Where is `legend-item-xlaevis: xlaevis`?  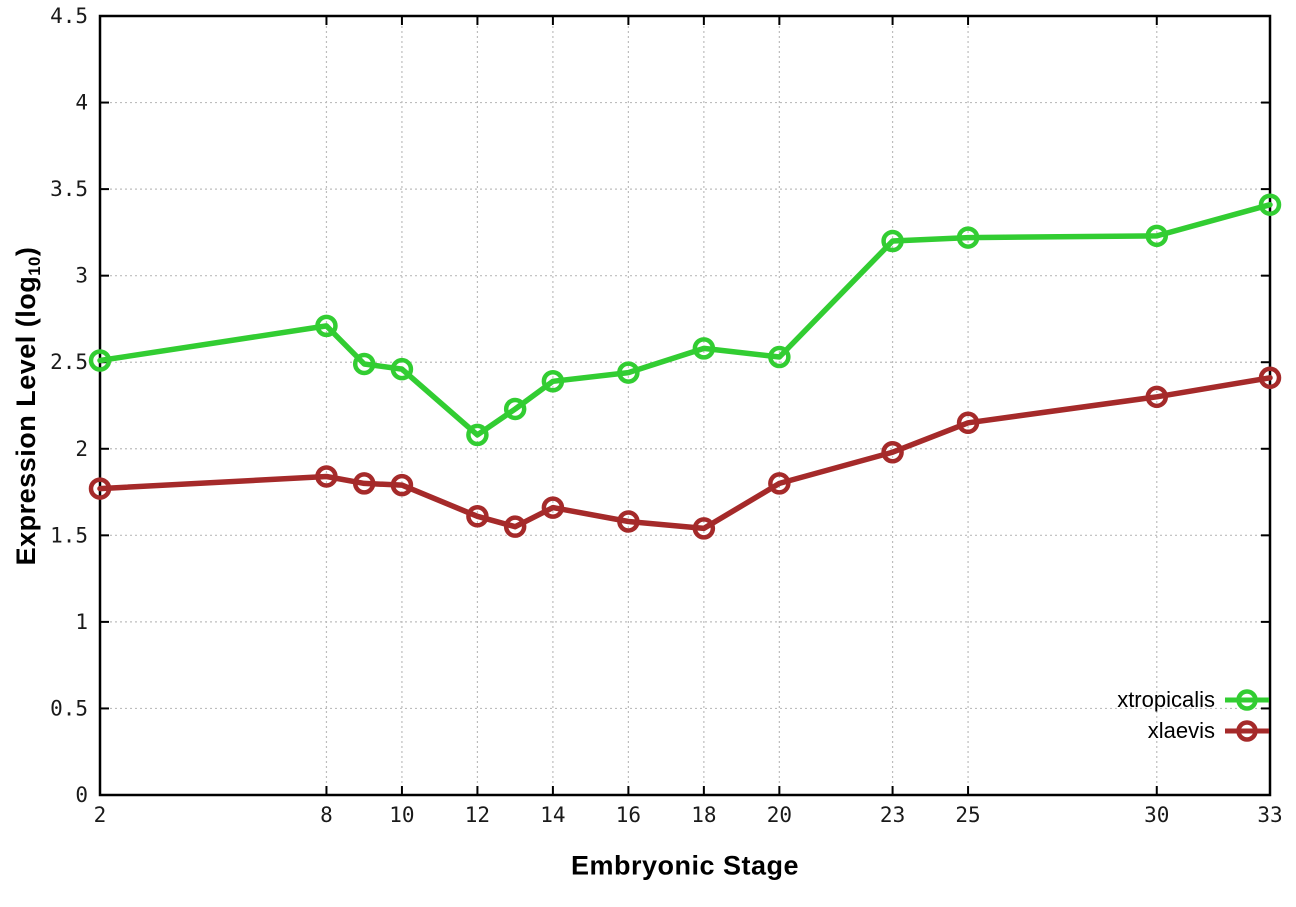 legend-item-xlaevis: xlaevis is located at coordinates (1193, 730).